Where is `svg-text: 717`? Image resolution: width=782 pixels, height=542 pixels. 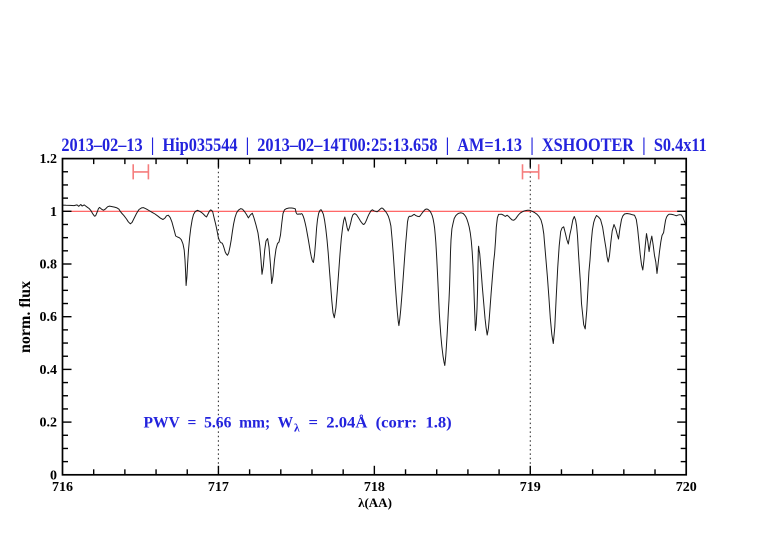 svg-text: 717 is located at coordinates (218, 487).